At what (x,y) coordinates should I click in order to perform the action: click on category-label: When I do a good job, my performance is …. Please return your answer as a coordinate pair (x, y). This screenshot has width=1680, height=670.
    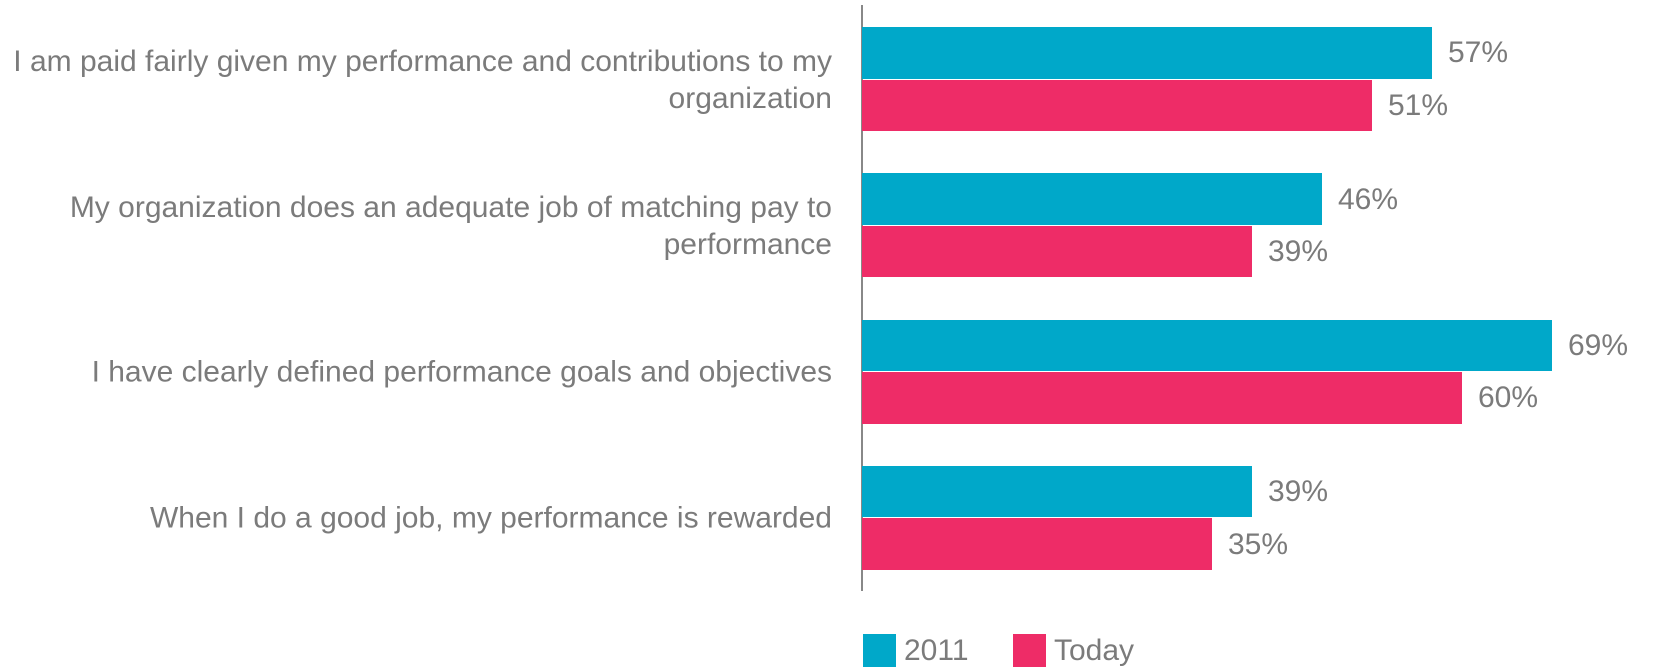
    Looking at the image, I should click on (490, 518).